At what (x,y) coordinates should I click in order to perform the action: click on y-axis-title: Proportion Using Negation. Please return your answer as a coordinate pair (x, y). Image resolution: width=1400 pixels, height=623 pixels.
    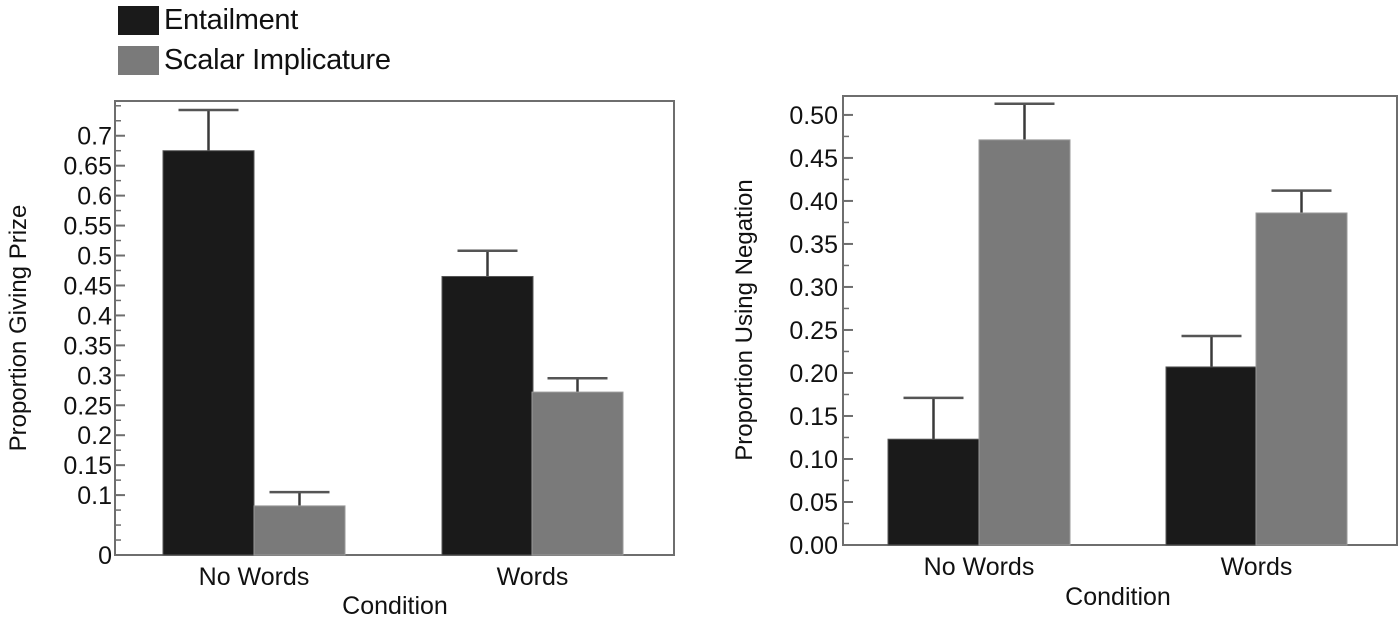
    Looking at the image, I should click on (744, 320).